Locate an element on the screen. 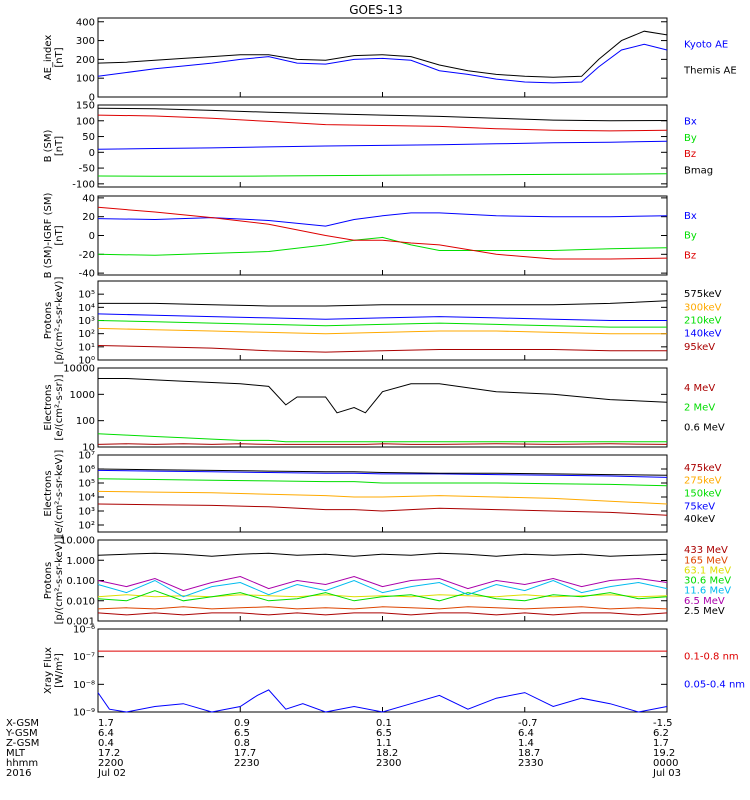 The width and height of the screenshot is (750, 800). legend-entry: Bmag is located at coordinates (698, 171).